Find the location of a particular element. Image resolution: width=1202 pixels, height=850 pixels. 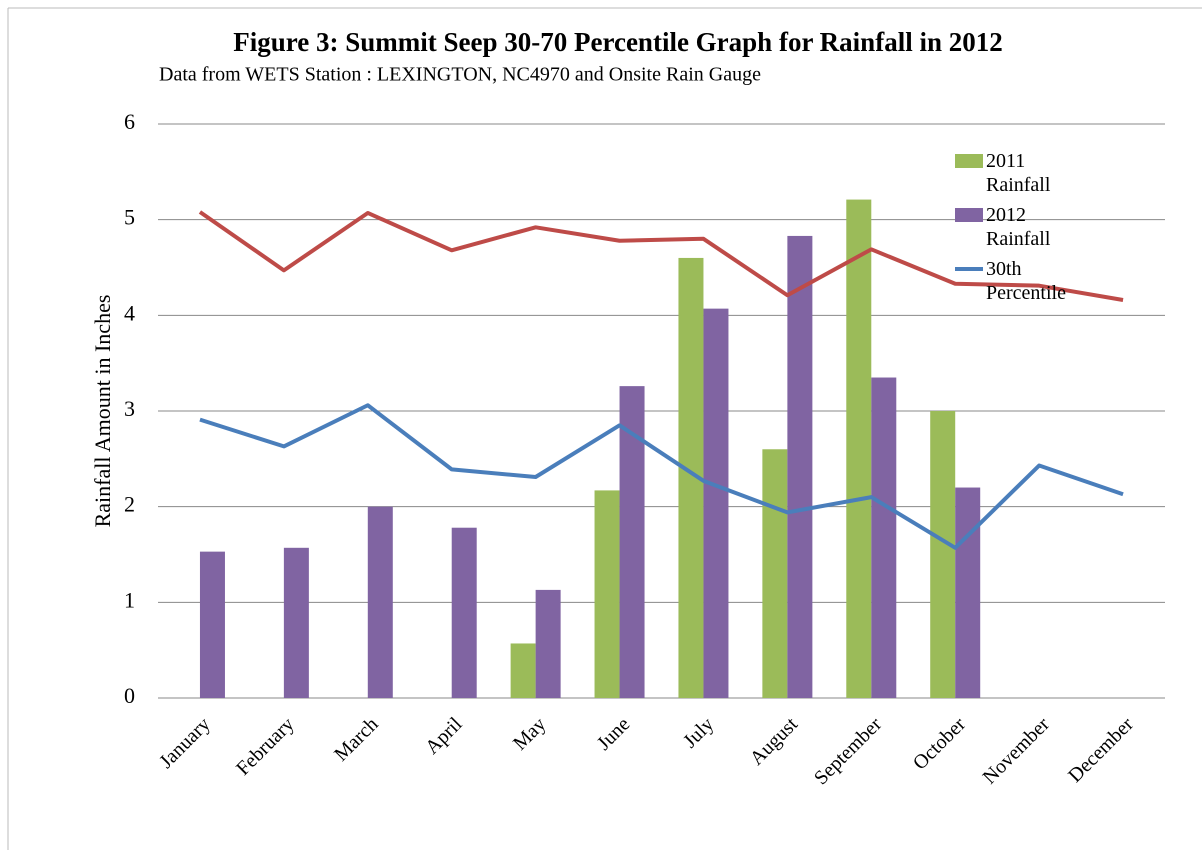

y-tick-label: 4 is located at coordinates (129, 312).